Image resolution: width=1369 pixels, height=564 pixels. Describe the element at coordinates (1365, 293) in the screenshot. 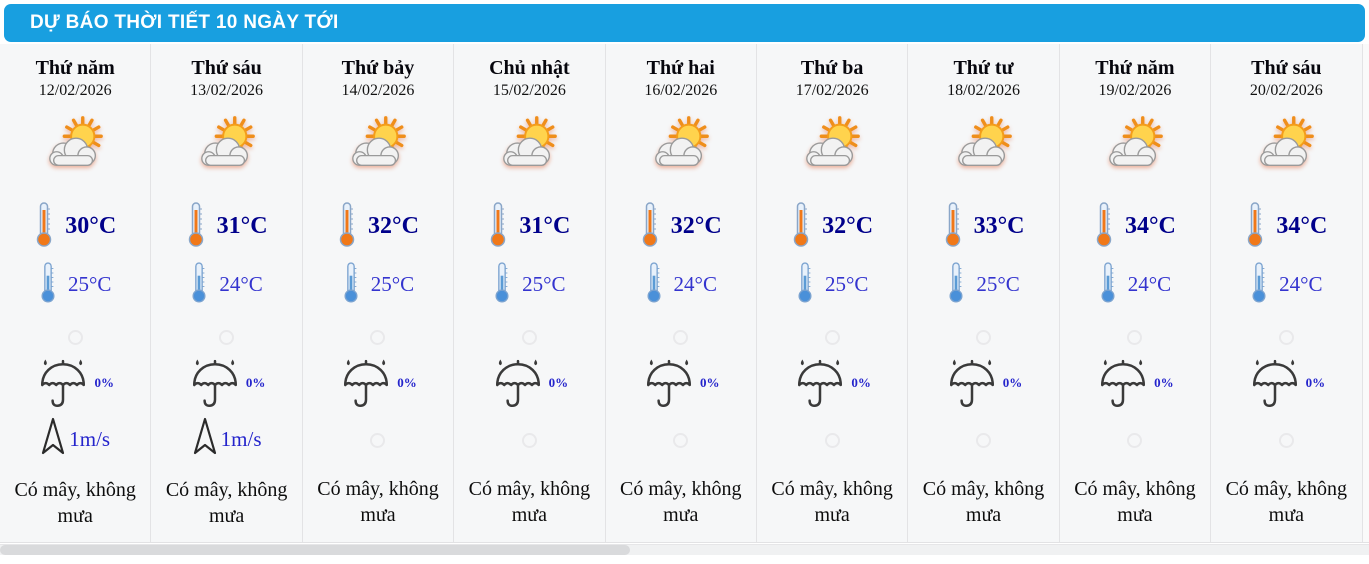

I see `forecast-day-column-partial` at that location.